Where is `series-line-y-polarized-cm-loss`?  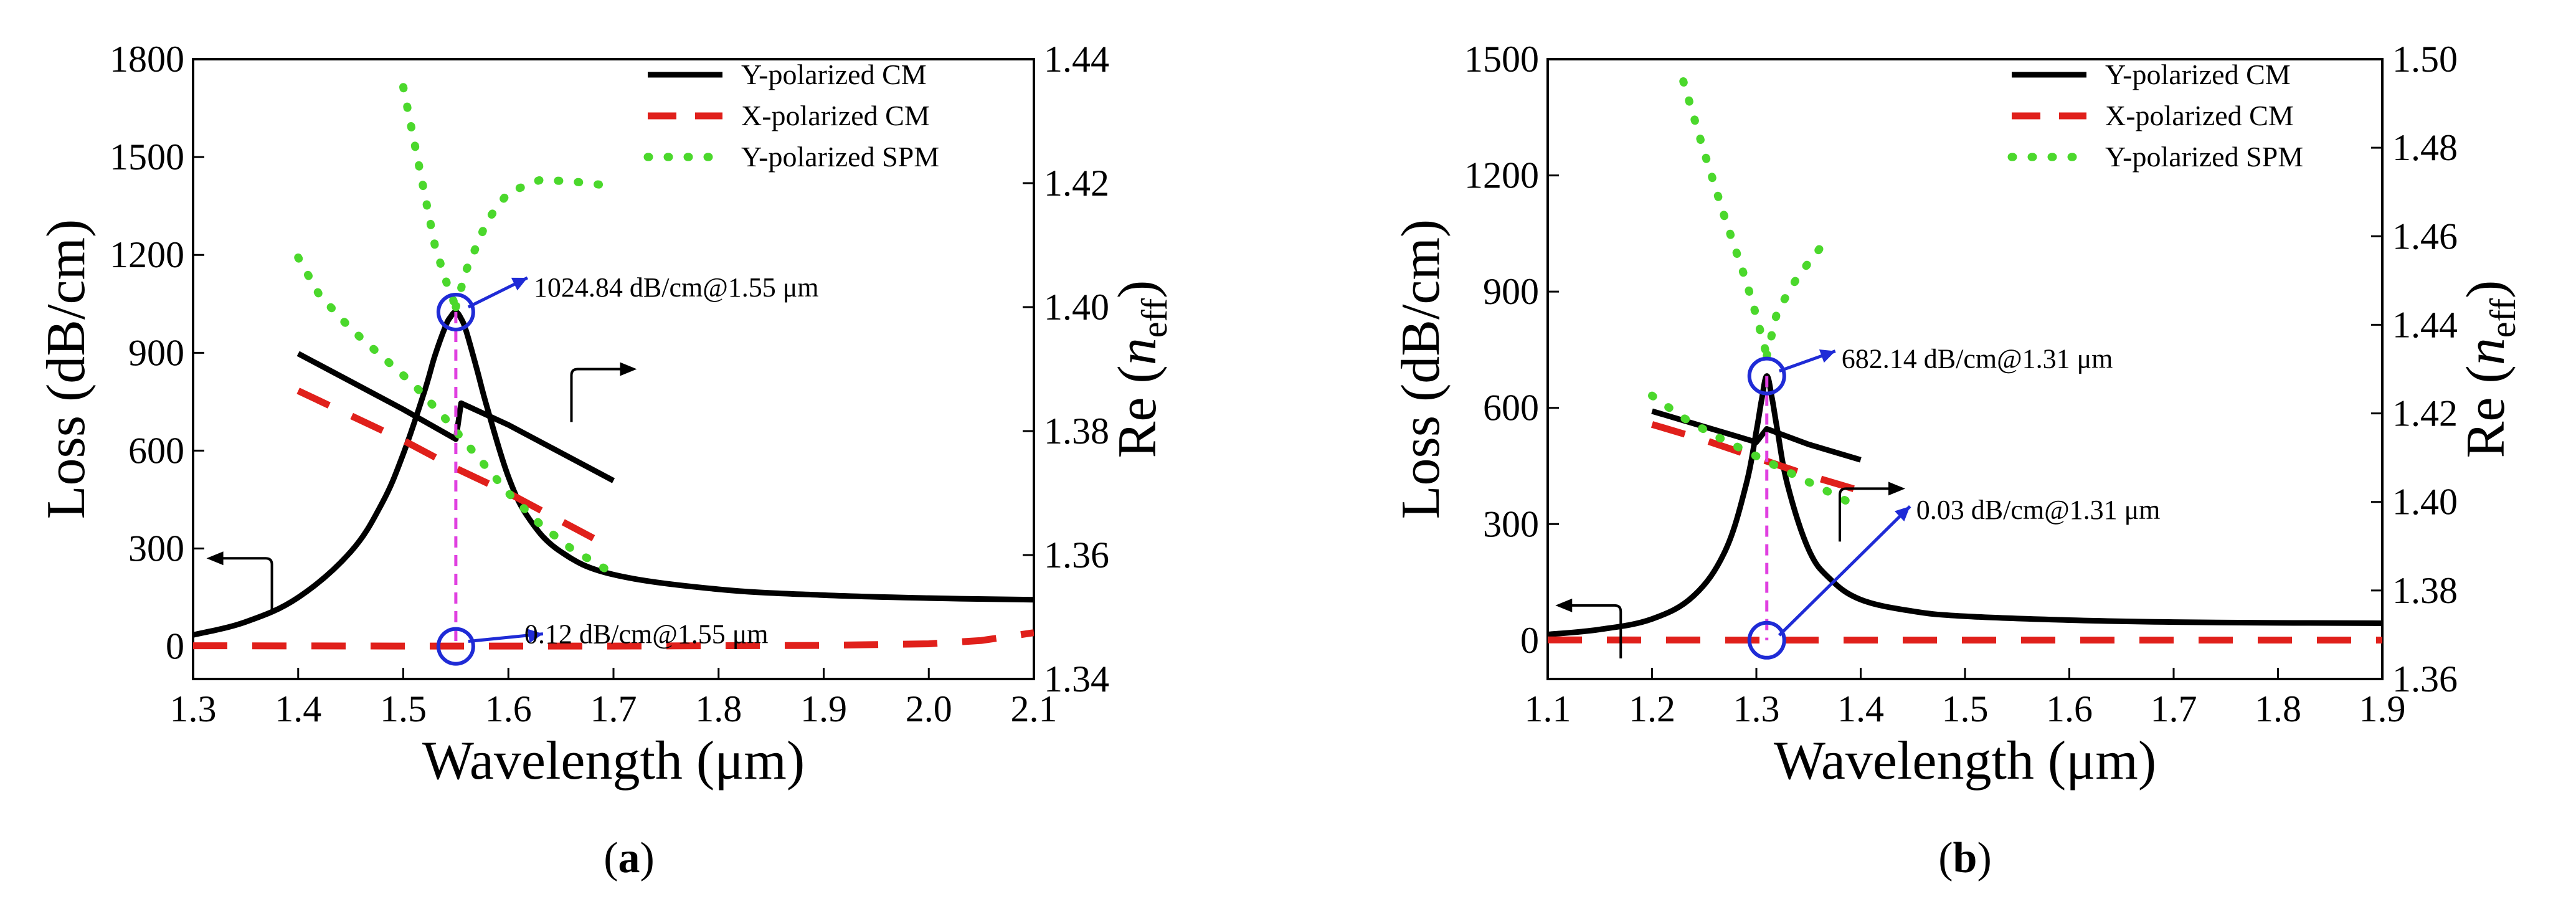 series-line-y-polarized-cm-loss is located at coordinates (614, 474).